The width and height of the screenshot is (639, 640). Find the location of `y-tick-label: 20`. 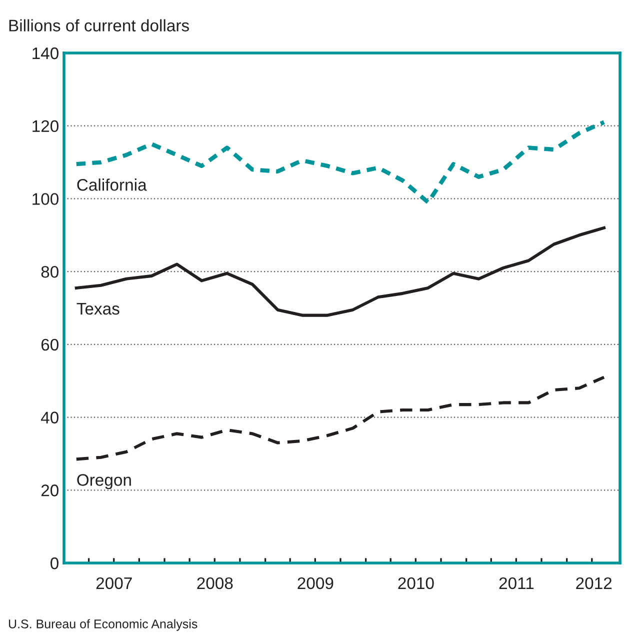

y-tick-label: 20 is located at coordinates (49, 490).